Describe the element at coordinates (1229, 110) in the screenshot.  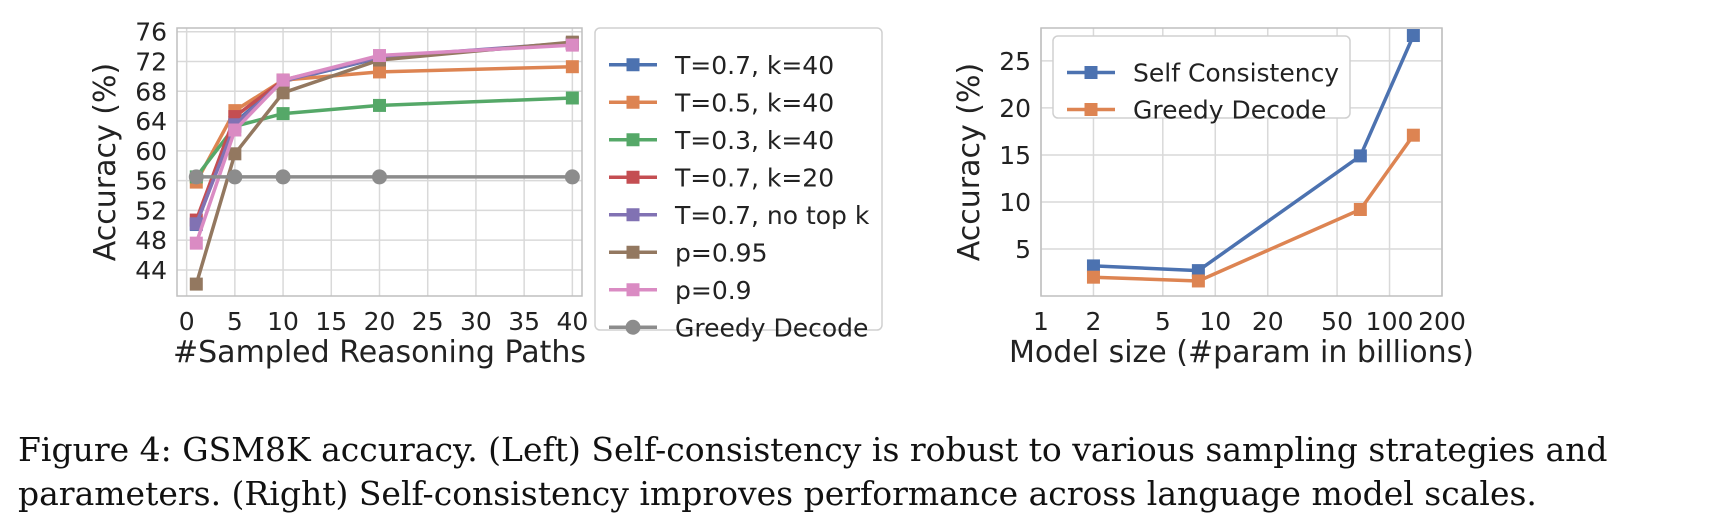
I see `right-legend-entry-label: Greedy Decode` at that location.